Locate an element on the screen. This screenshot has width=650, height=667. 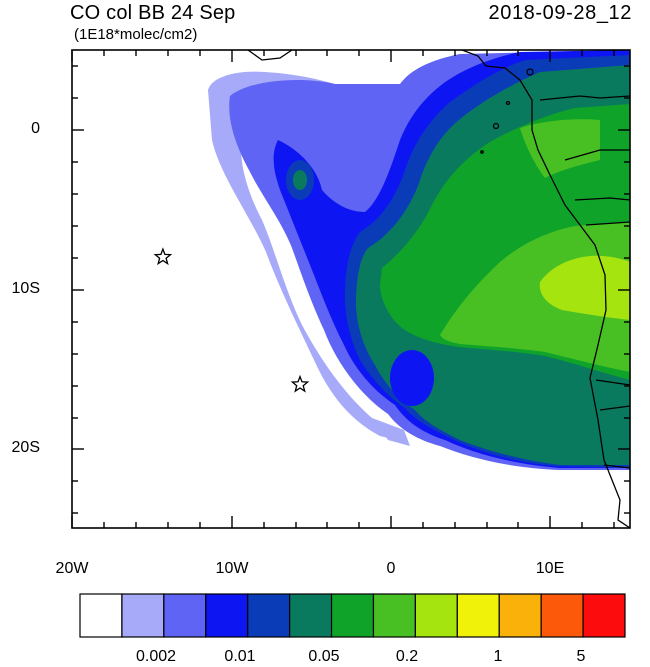
units-label: (1E18*molec/cm2) is located at coordinates (136, 34).